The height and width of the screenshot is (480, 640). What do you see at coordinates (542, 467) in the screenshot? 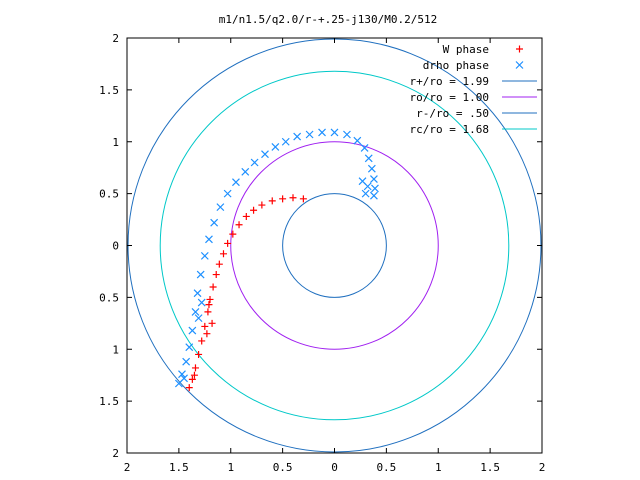
I see `x-tick-label-8: 2` at bounding box center [542, 467].